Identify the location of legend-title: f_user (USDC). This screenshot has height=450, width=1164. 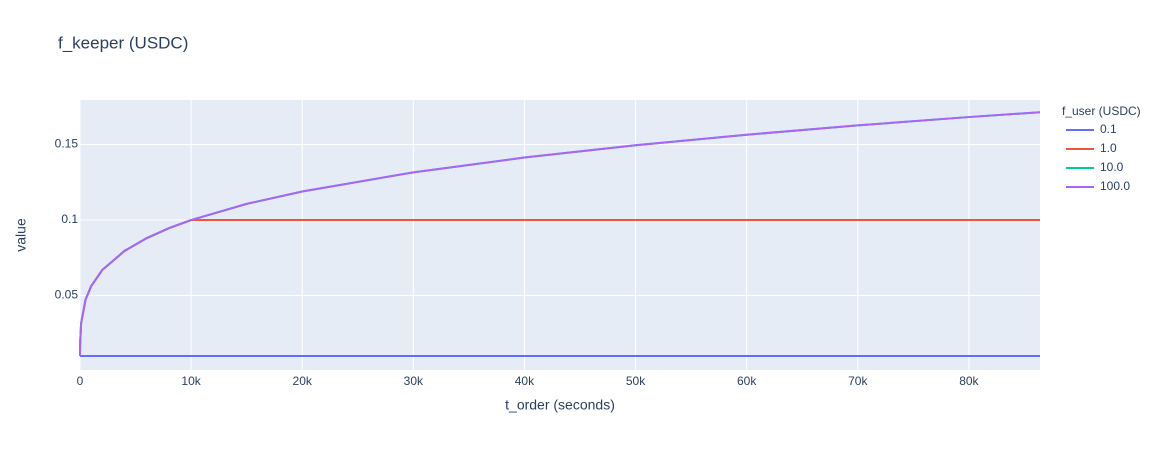
(1101, 111).